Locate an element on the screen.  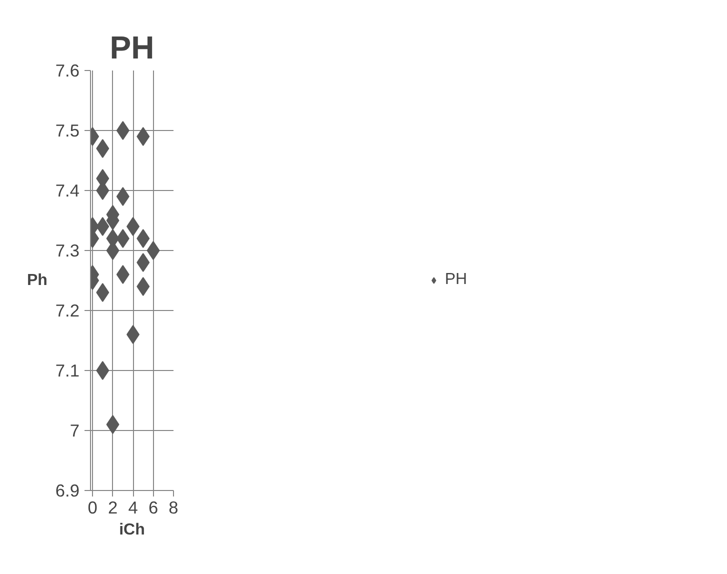
y-tick-label: 7.2 is located at coordinates (67, 310).